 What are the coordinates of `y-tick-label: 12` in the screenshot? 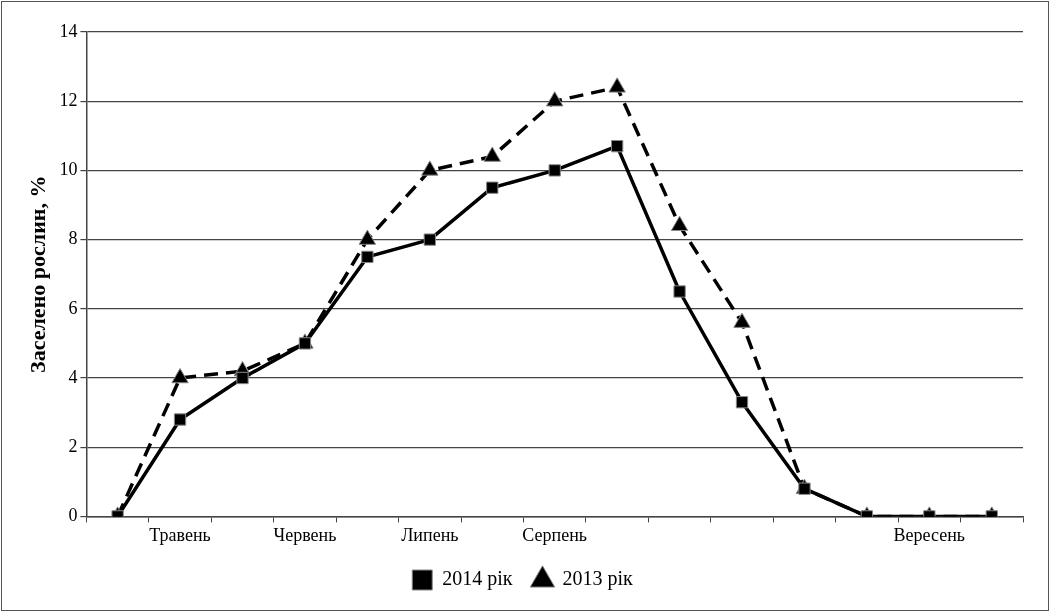 It's located at (68, 99).